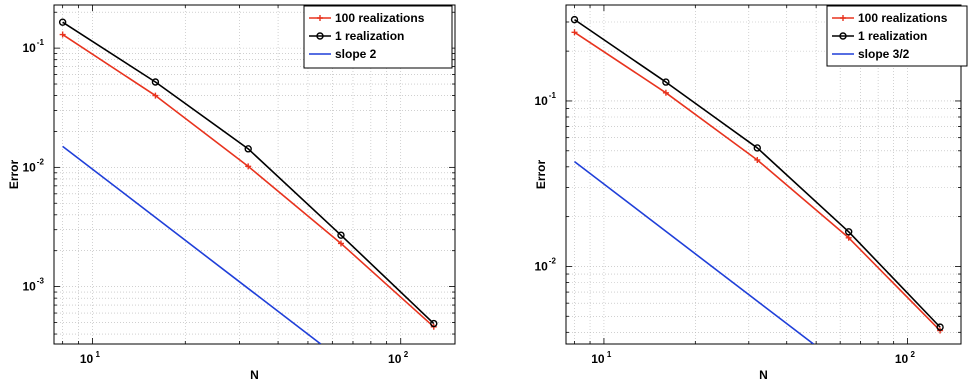  Describe the element at coordinates (884, 54) in the screenshot. I see `legend-label: slope 3/2` at that location.